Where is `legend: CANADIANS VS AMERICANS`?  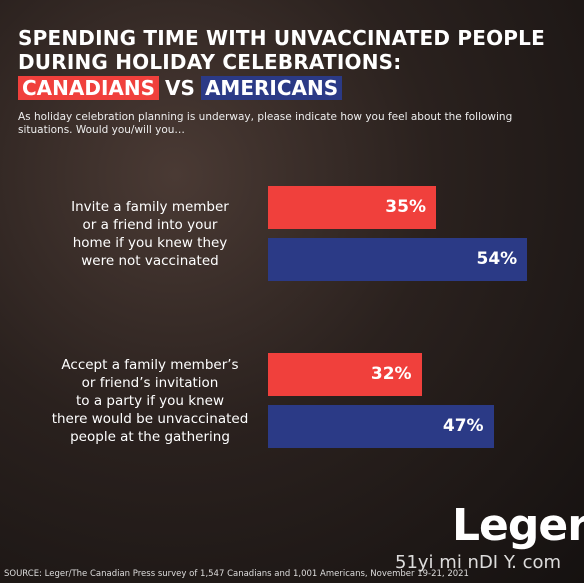
legend: CANADIANS VS AMERICANS is located at coordinates (180, 88).